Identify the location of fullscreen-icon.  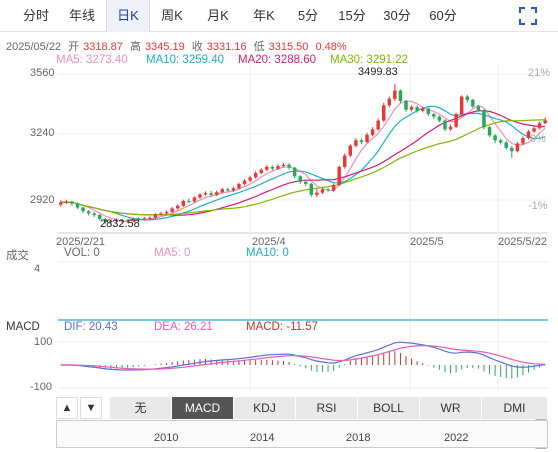
(528, 16).